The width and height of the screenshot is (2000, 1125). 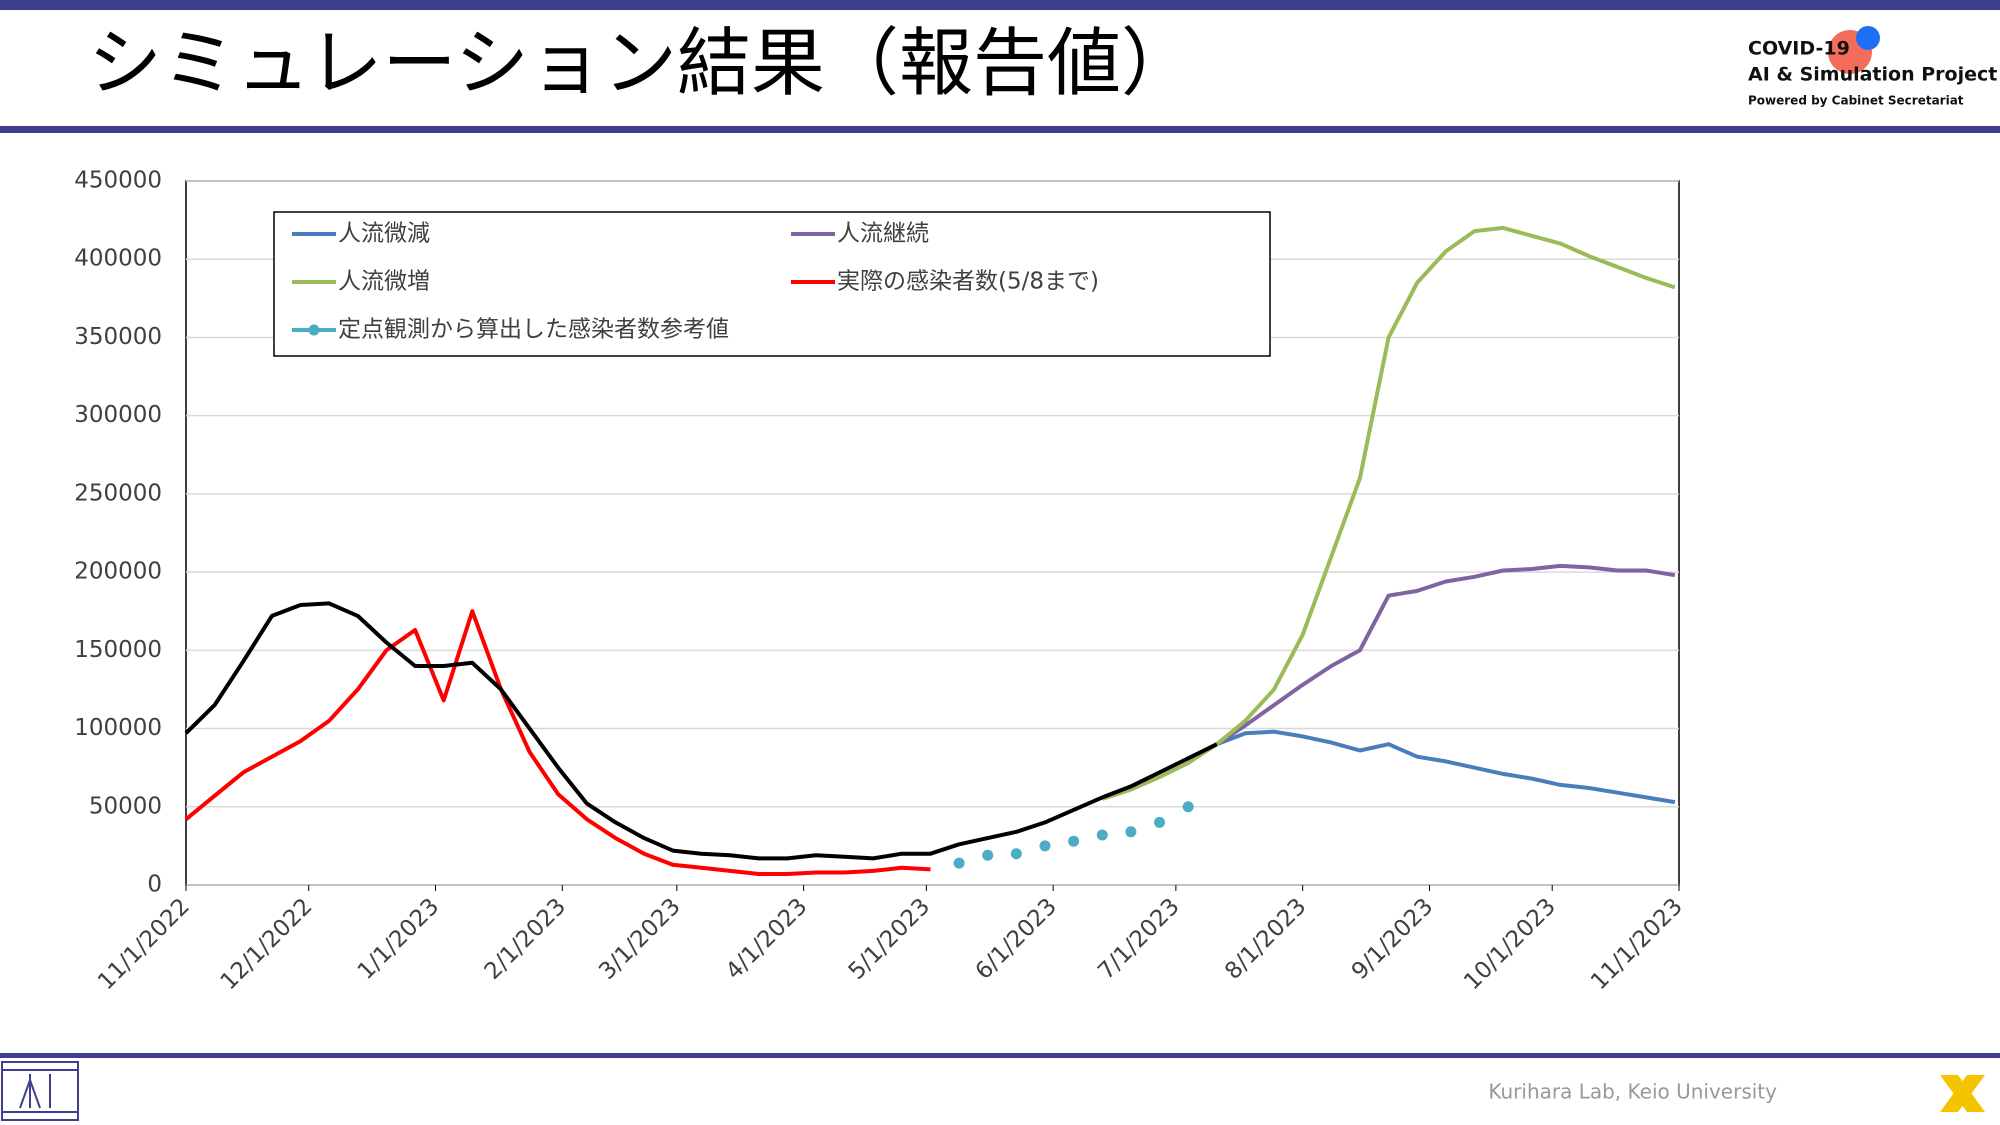 I want to click on x-tick-label: 11/1/2022, so click(x=144, y=944).